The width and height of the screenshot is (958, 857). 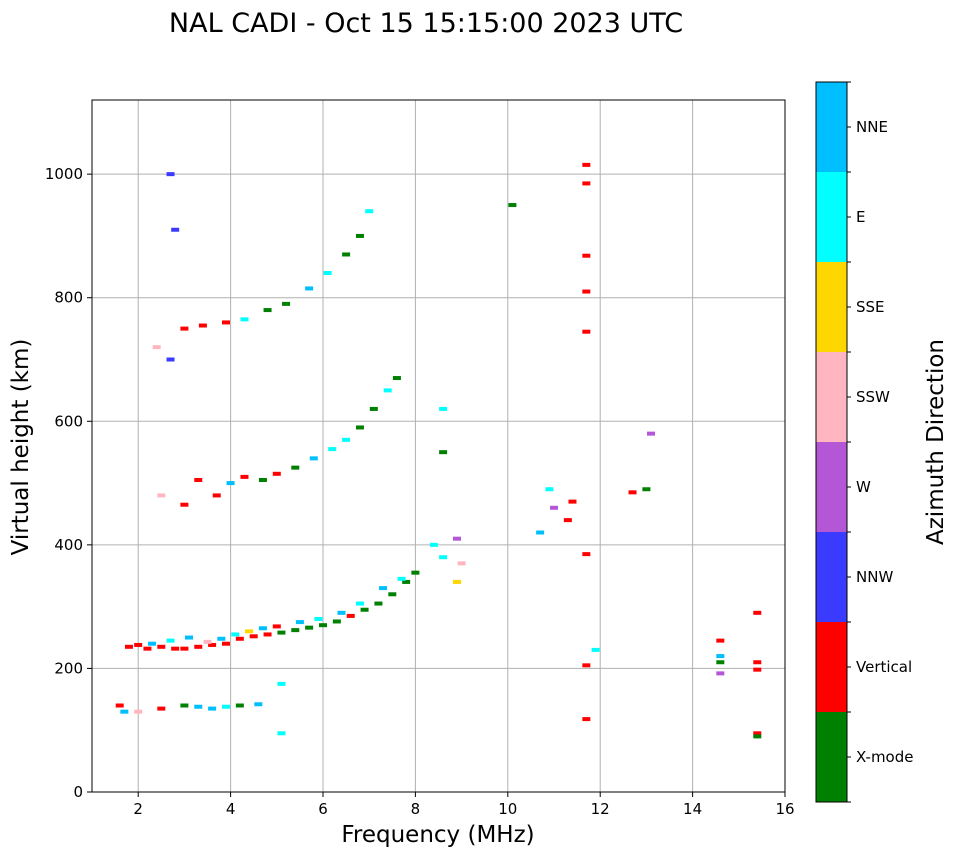 What do you see at coordinates (68, 421) in the screenshot?
I see `y-tick-label: 600` at bounding box center [68, 421].